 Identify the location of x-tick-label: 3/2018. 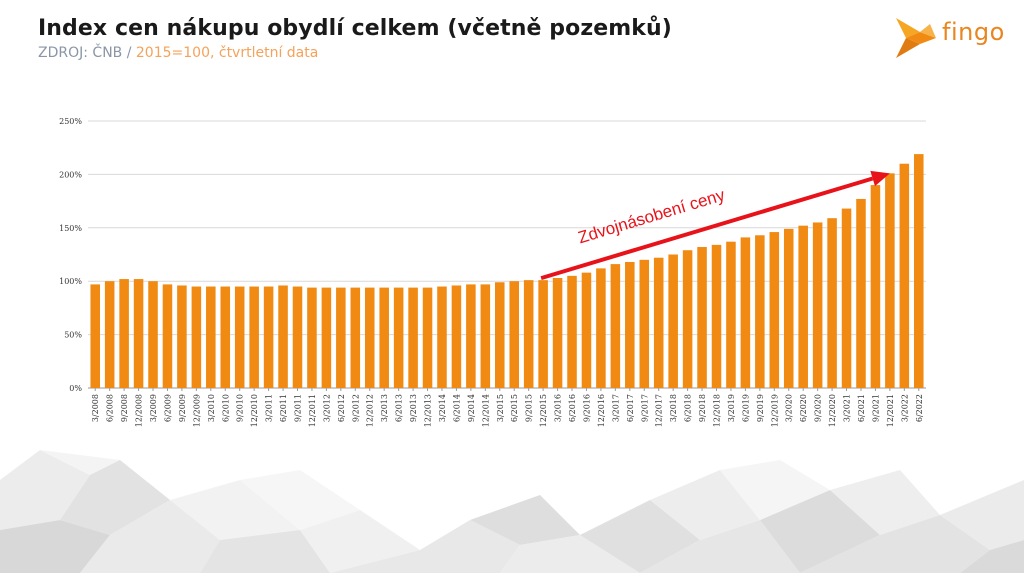
(673, 408).